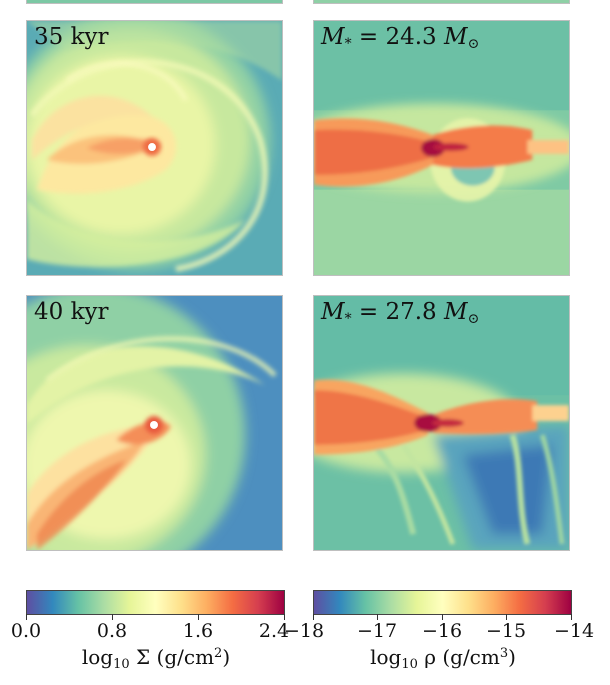  I want to click on top-strip-left, so click(154, 2).